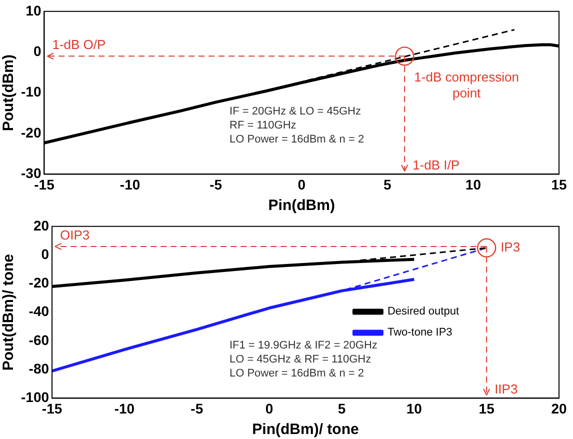 The image size is (573, 439). Describe the element at coordinates (419, 332) in the screenshot. I see `legend-label: Two-tone IP3` at that location.